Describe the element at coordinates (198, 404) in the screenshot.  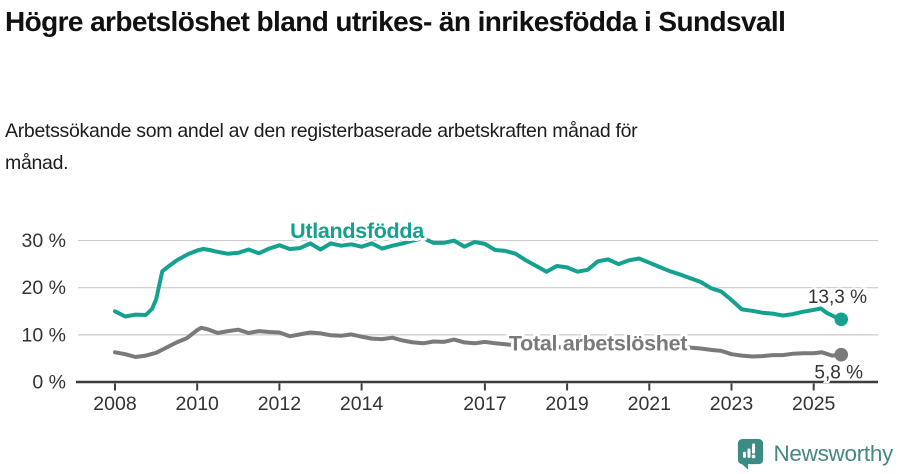
I see `x-tick-label: 2010` at that location.